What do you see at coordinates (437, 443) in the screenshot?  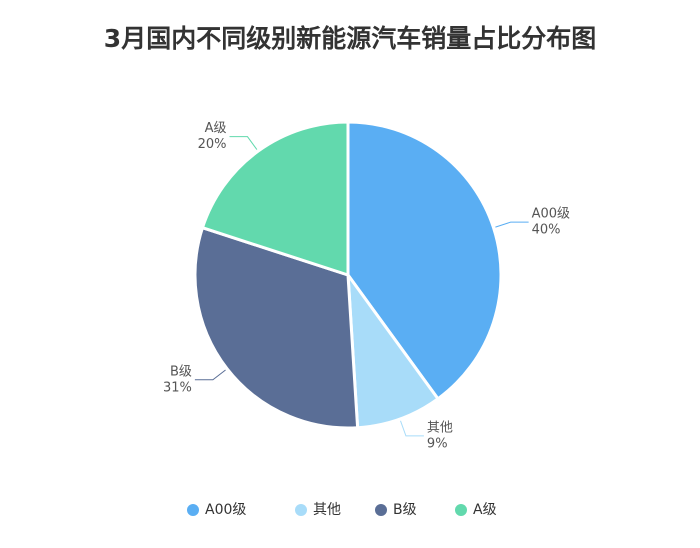 I see `slice-value-label: 9%` at bounding box center [437, 443].